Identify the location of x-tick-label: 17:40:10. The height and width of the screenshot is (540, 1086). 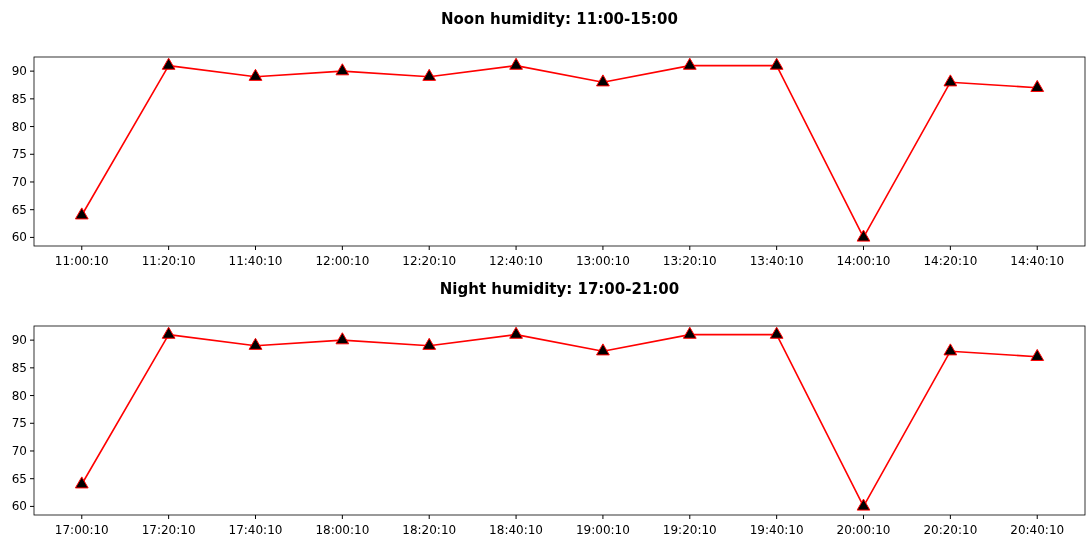
(255, 530).